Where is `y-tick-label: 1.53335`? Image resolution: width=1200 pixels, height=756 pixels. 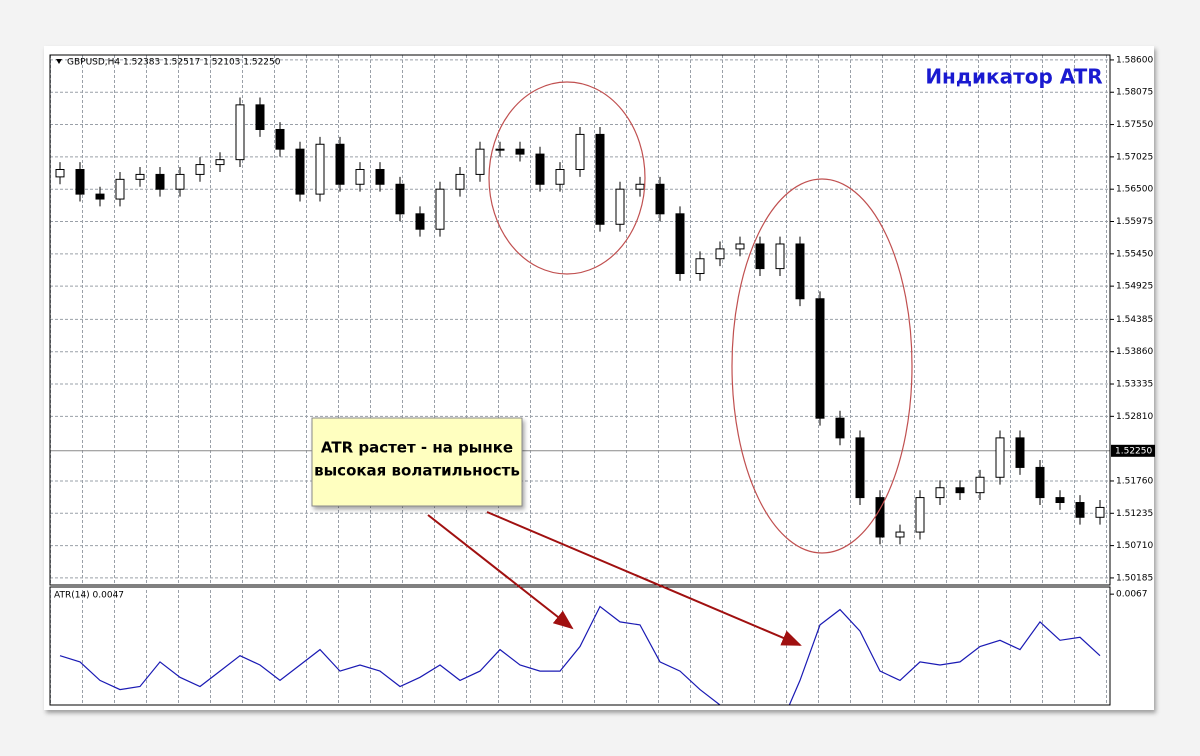
y-tick-label: 1.53335 is located at coordinates (1134, 385).